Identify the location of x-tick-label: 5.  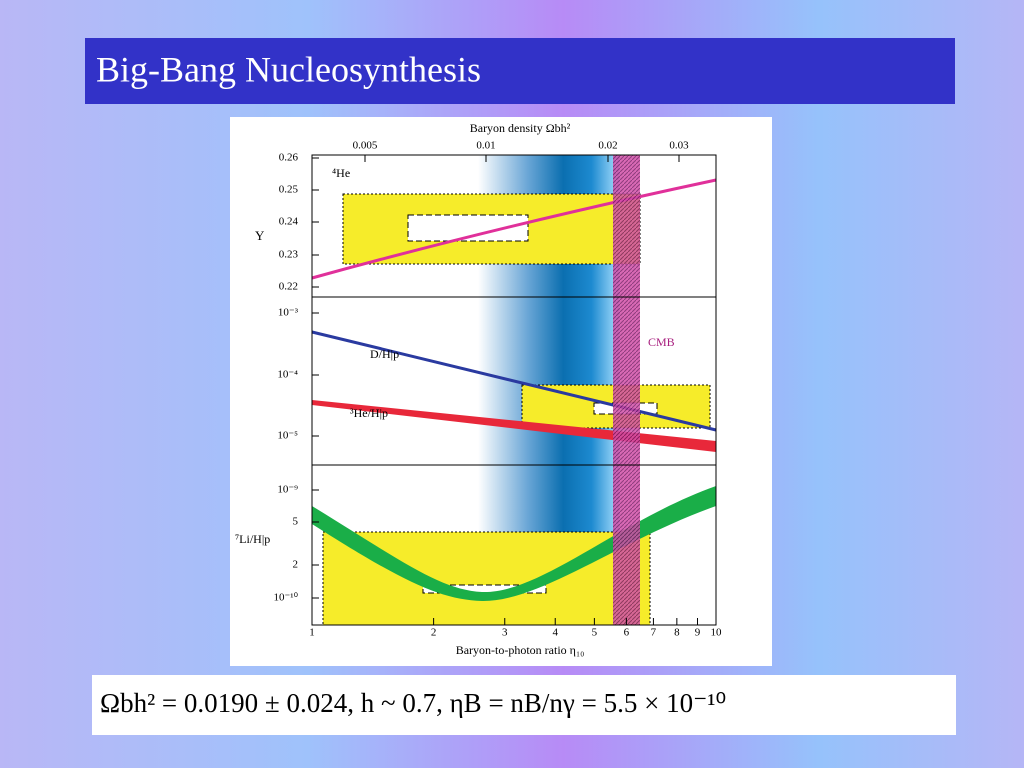
(595, 633).